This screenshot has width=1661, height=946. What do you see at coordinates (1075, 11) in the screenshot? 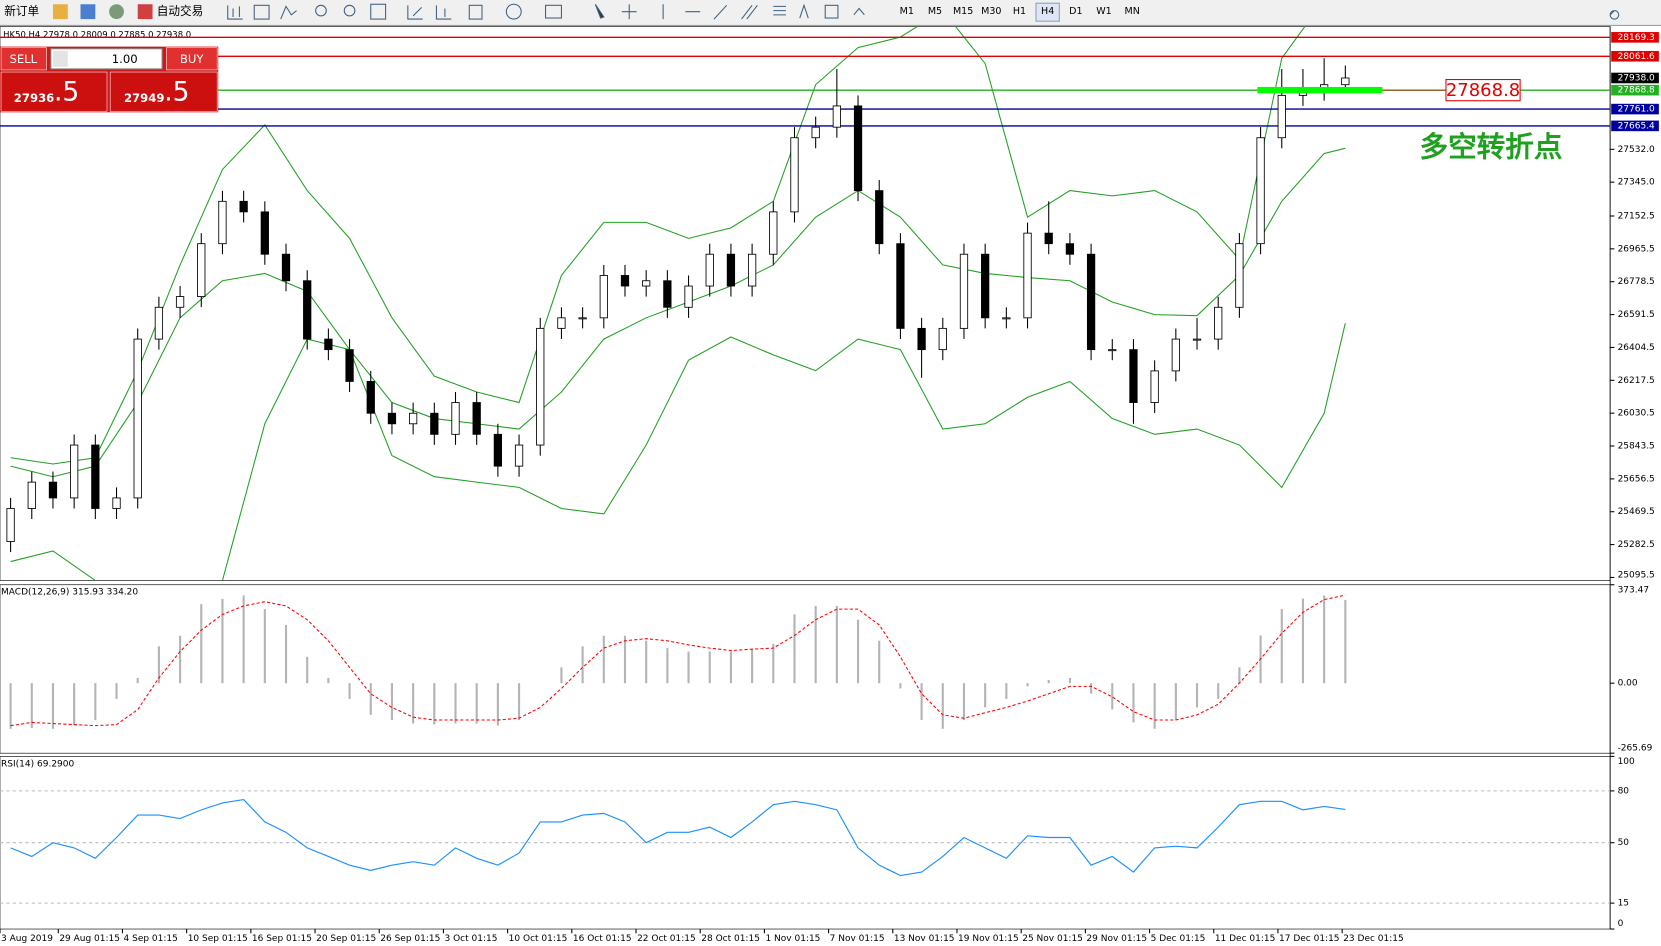
I see `timeframe-button: D1` at bounding box center [1075, 11].